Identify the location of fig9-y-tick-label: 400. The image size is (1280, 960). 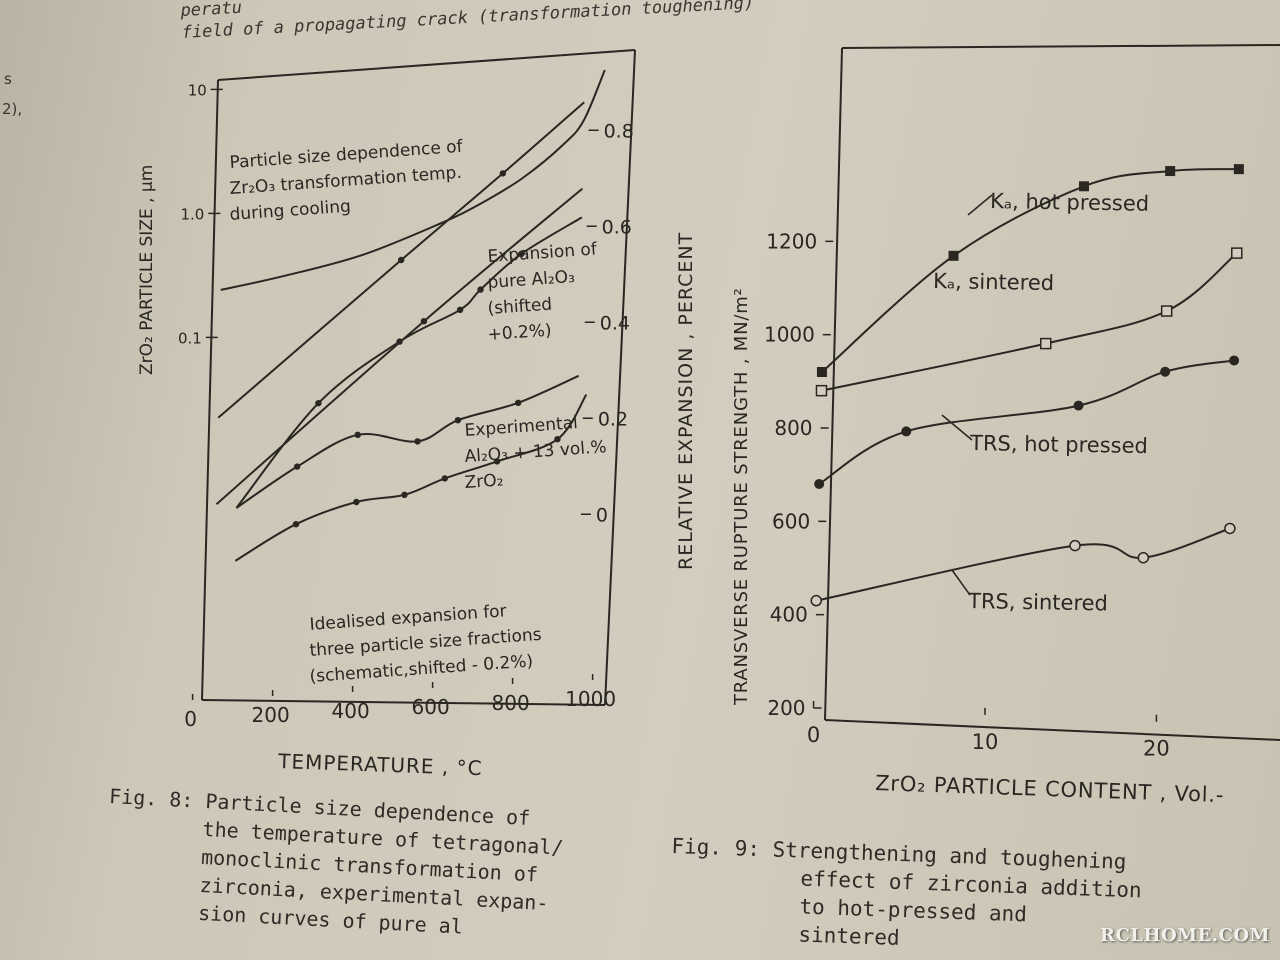
(789, 615).